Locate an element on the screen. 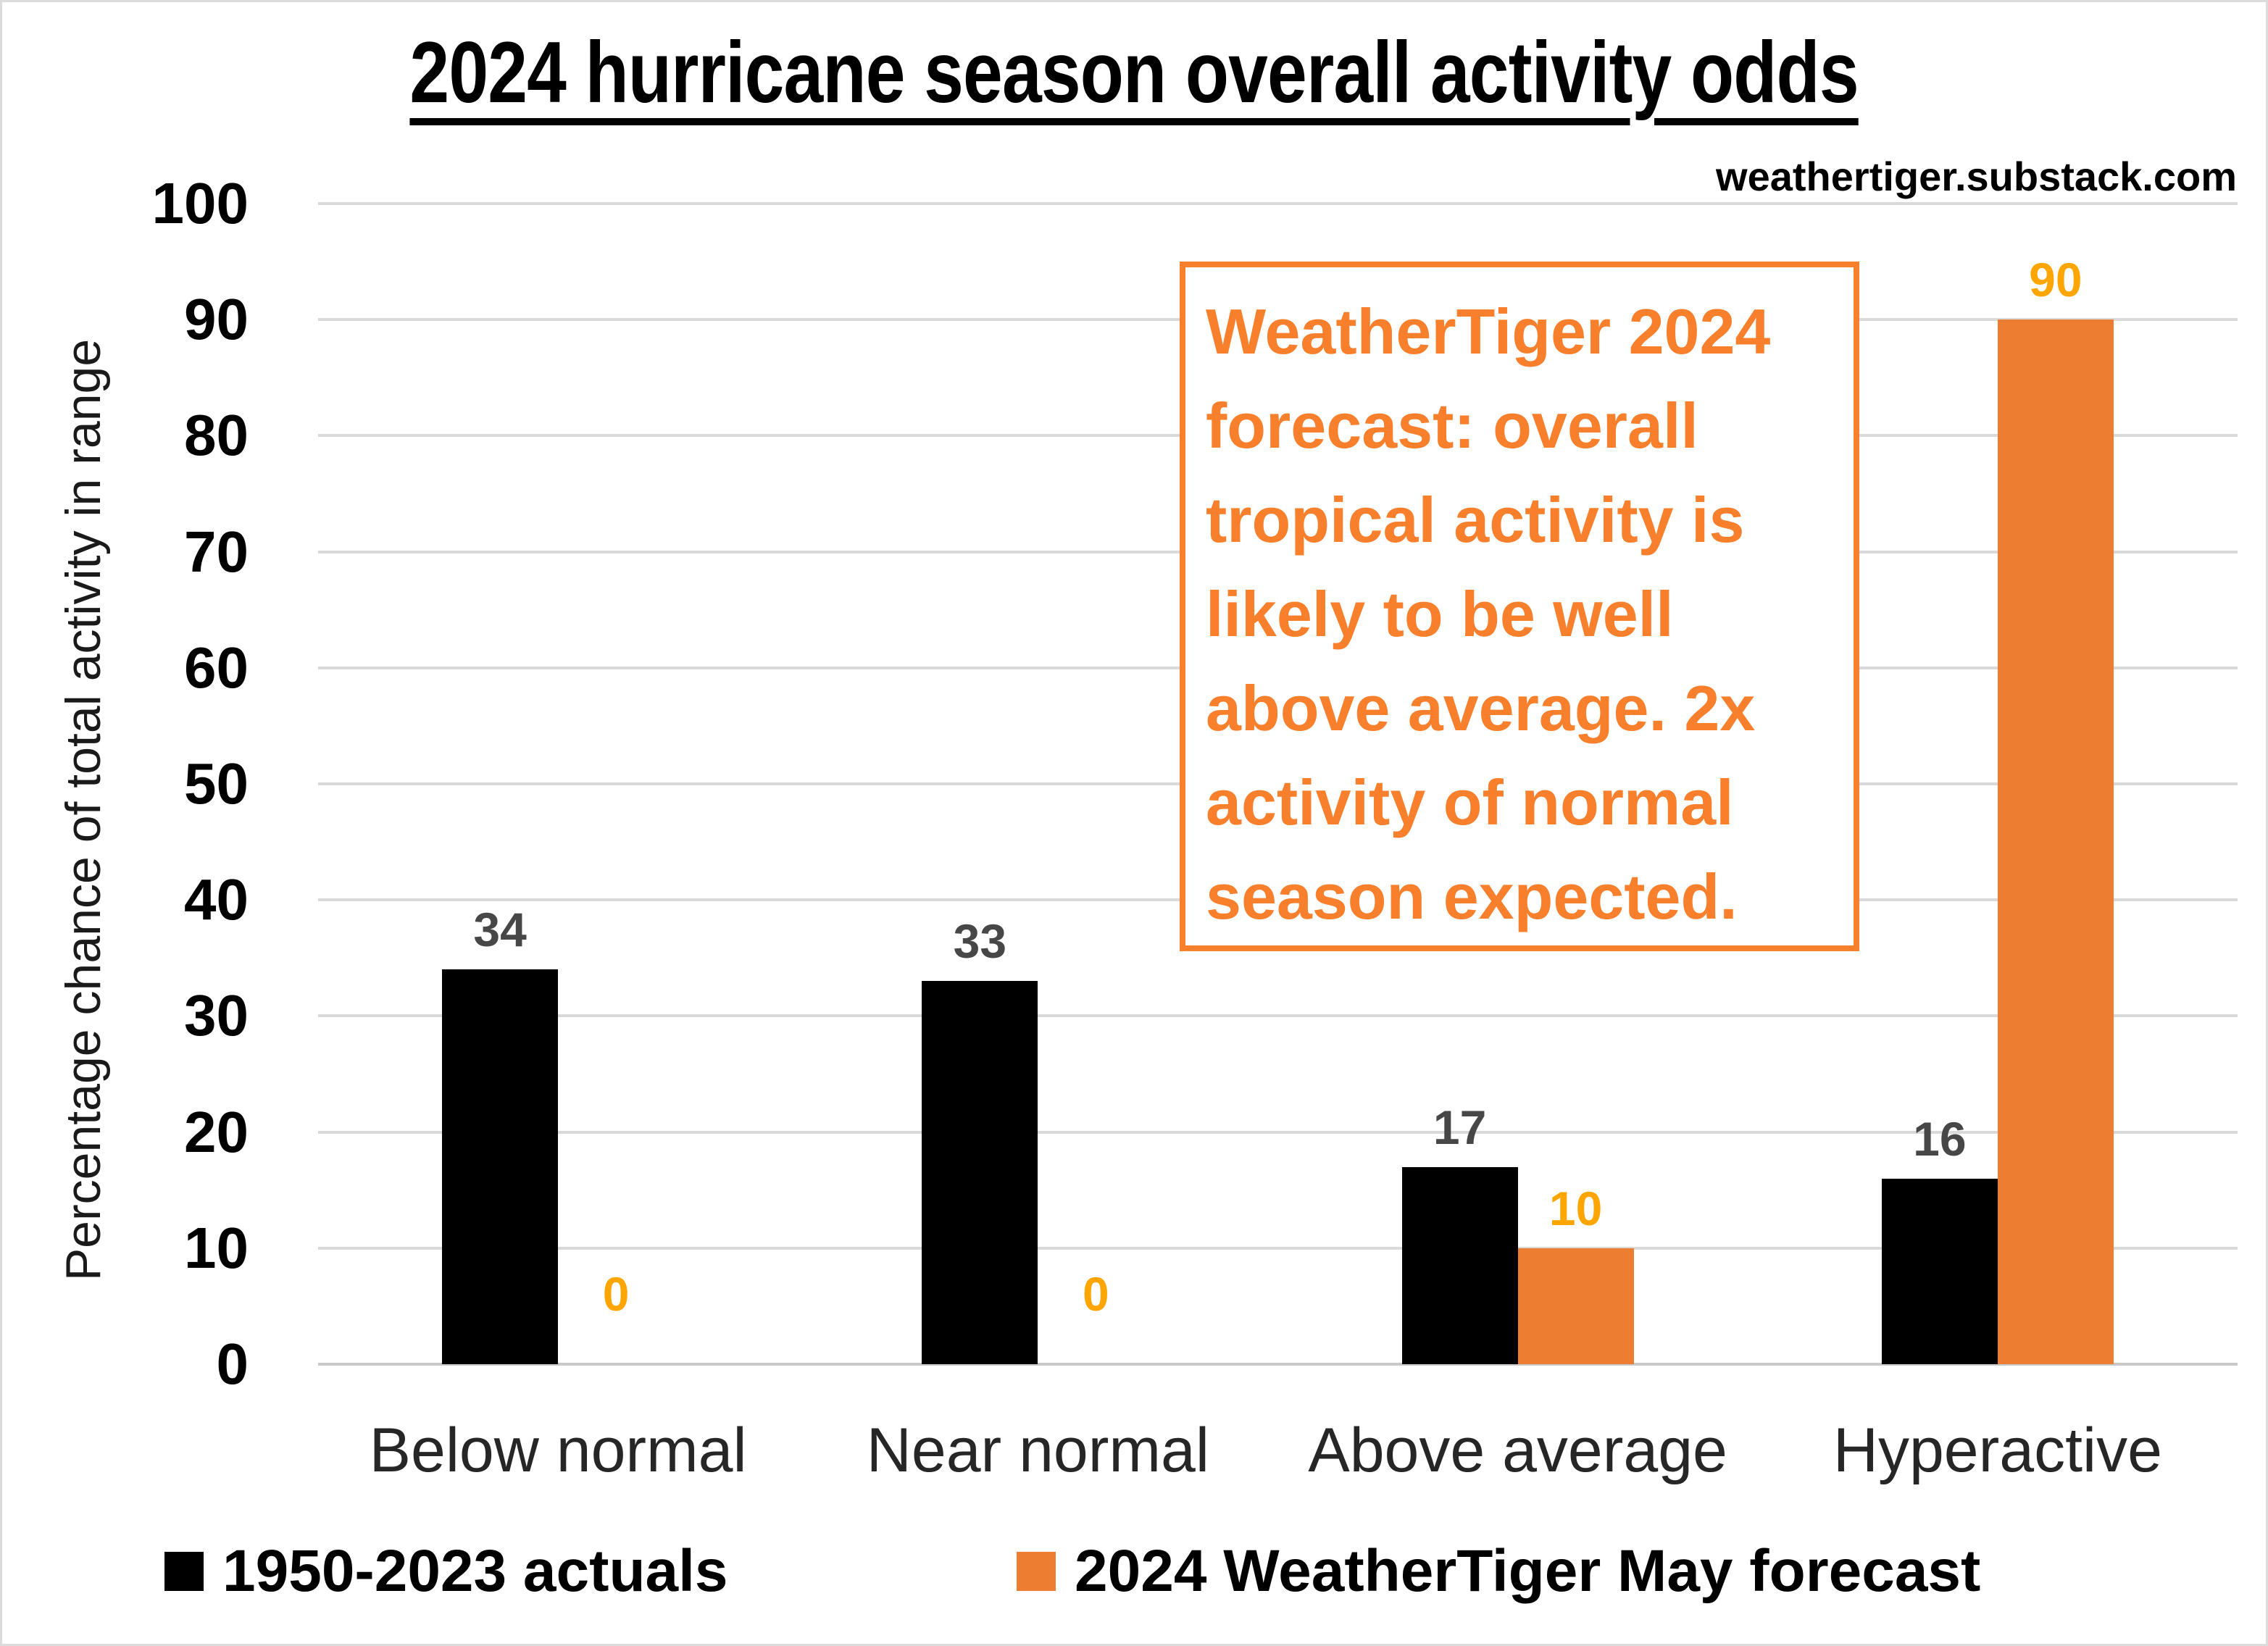 This screenshot has width=2268, height=1646. annotation-line: tropical activity is is located at coordinates (1476, 520).